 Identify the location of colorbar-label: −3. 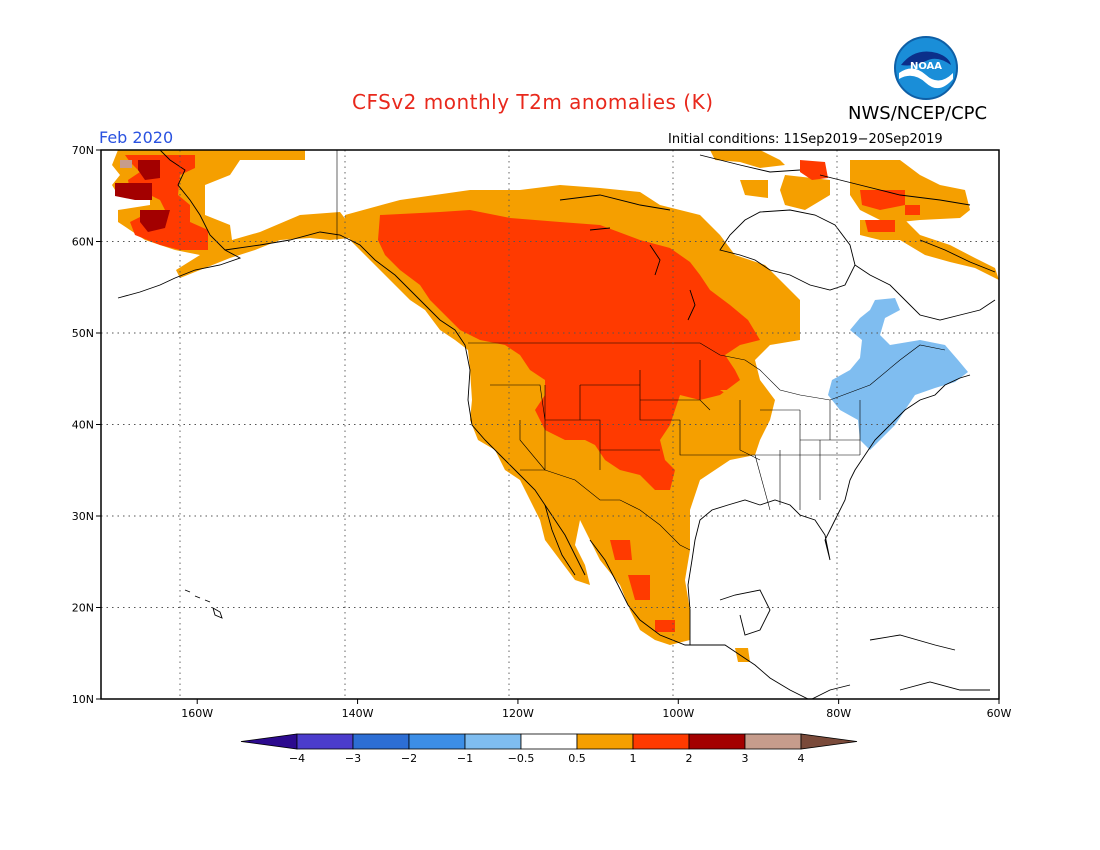
(353, 758).